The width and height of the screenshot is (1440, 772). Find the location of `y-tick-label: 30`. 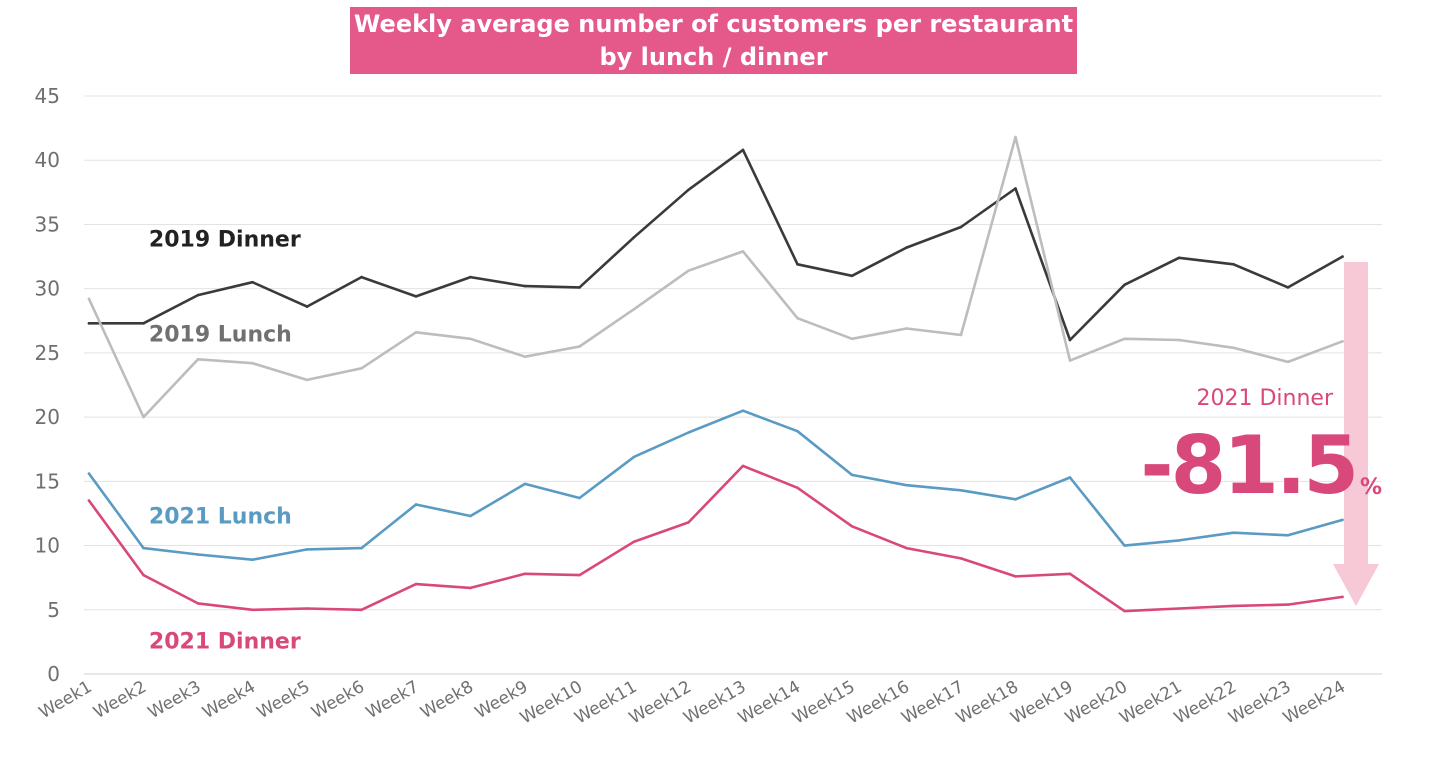

y-tick-label: 30 is located at coordinates (47, 289).